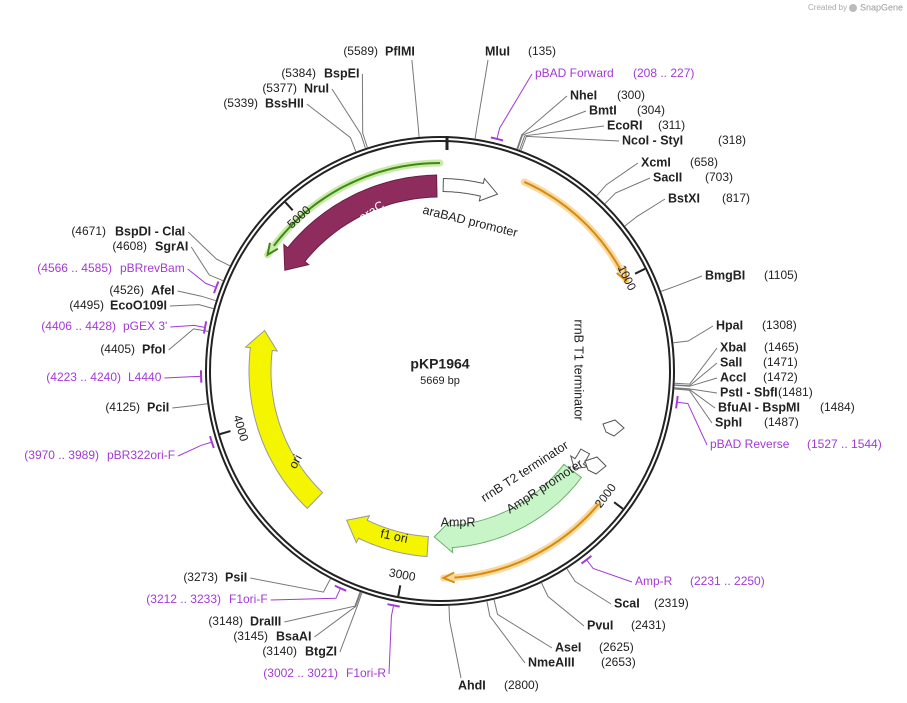 Image resolution: width=907 pixels, height=703 pixels. What do you see at coordinates (781, 422) in the screenshot?
I see `site-position: (1487)` at bounding box center [781, 422].